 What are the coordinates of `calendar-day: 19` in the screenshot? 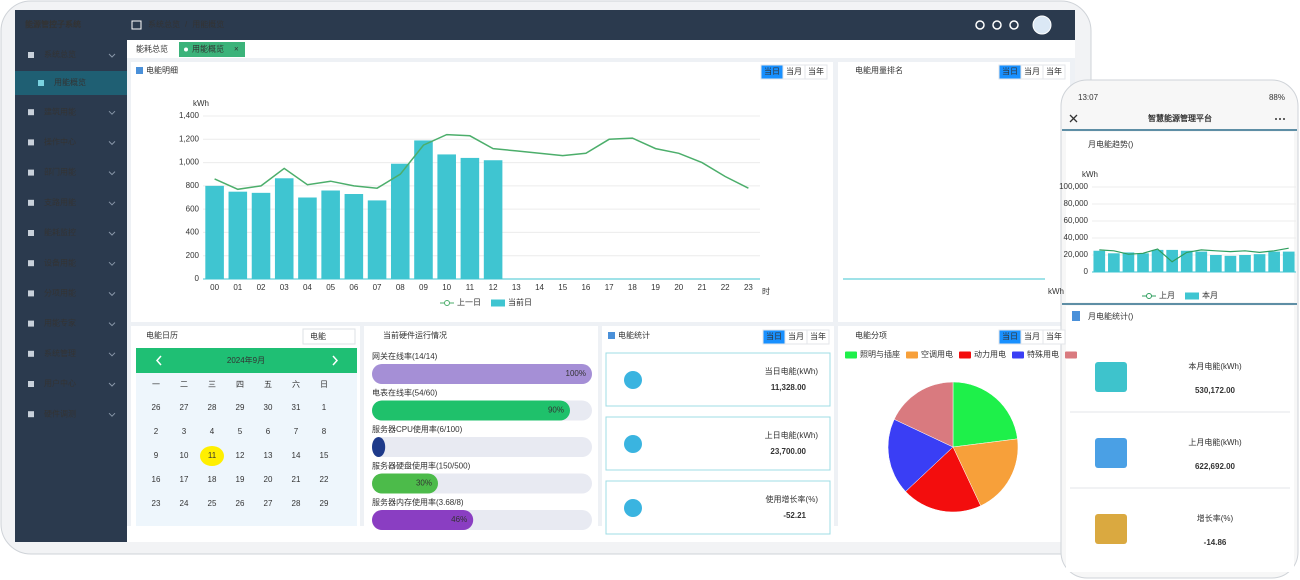 It's located at (240, 479).